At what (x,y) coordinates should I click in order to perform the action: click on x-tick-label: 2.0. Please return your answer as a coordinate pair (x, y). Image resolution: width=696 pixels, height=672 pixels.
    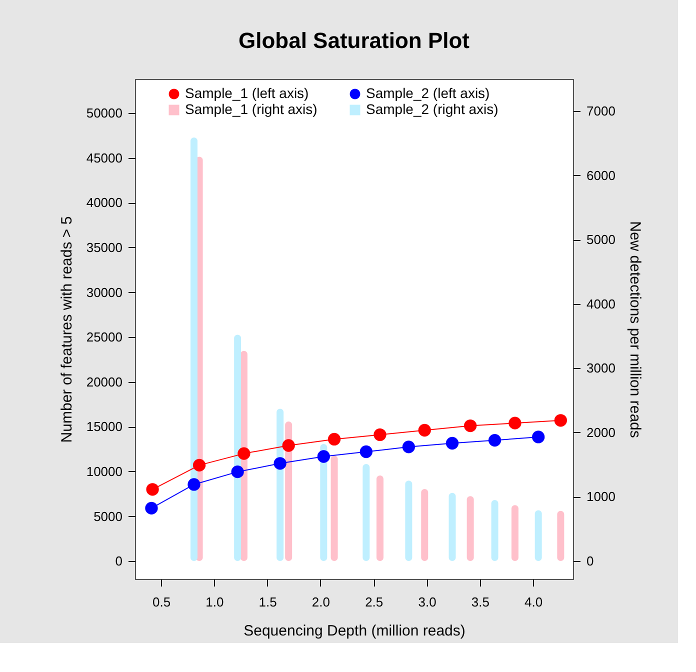
    Looking at the image, I should click on (321, 602).